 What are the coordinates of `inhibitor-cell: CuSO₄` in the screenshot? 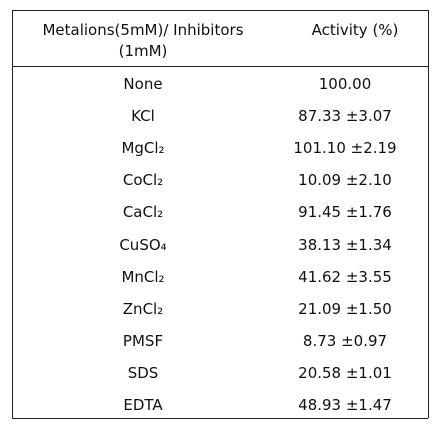 It's located at (143, 244).